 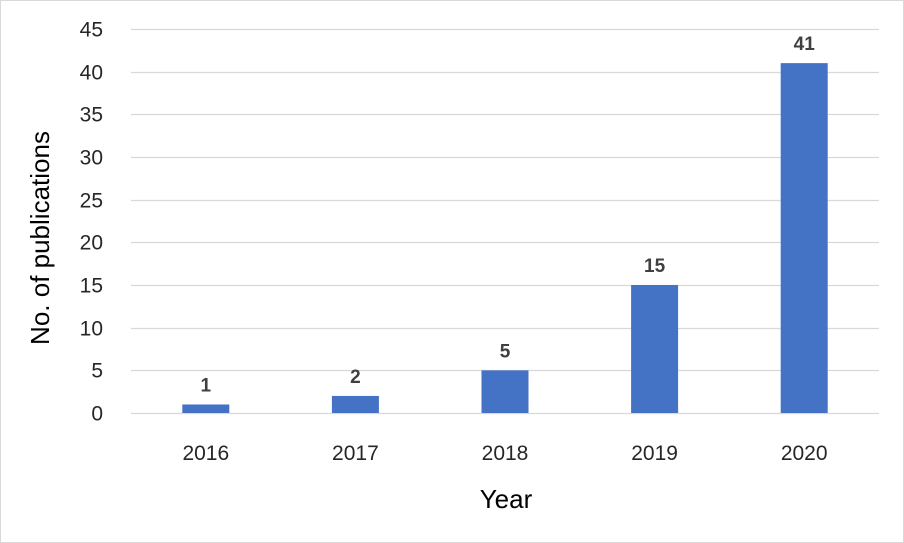 What do you see at coordinates (506, 499) in the screenshot?
I see `x-axis-title: Year` at bounding box center [506, 499].